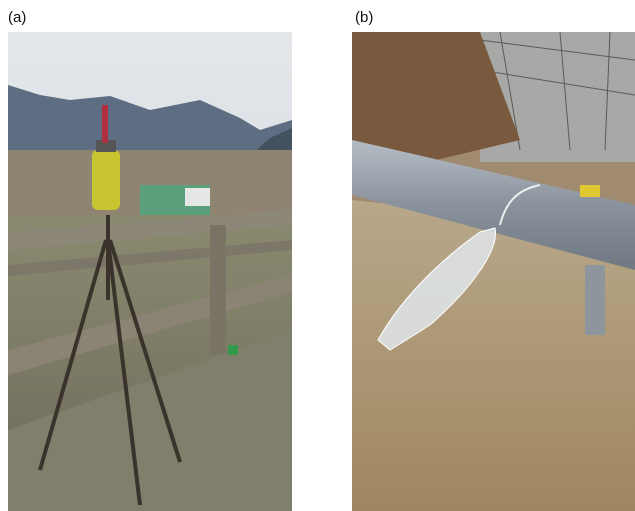 The height and width of the screenshot is (511, 635). I want to click on string, so click(520, 205).